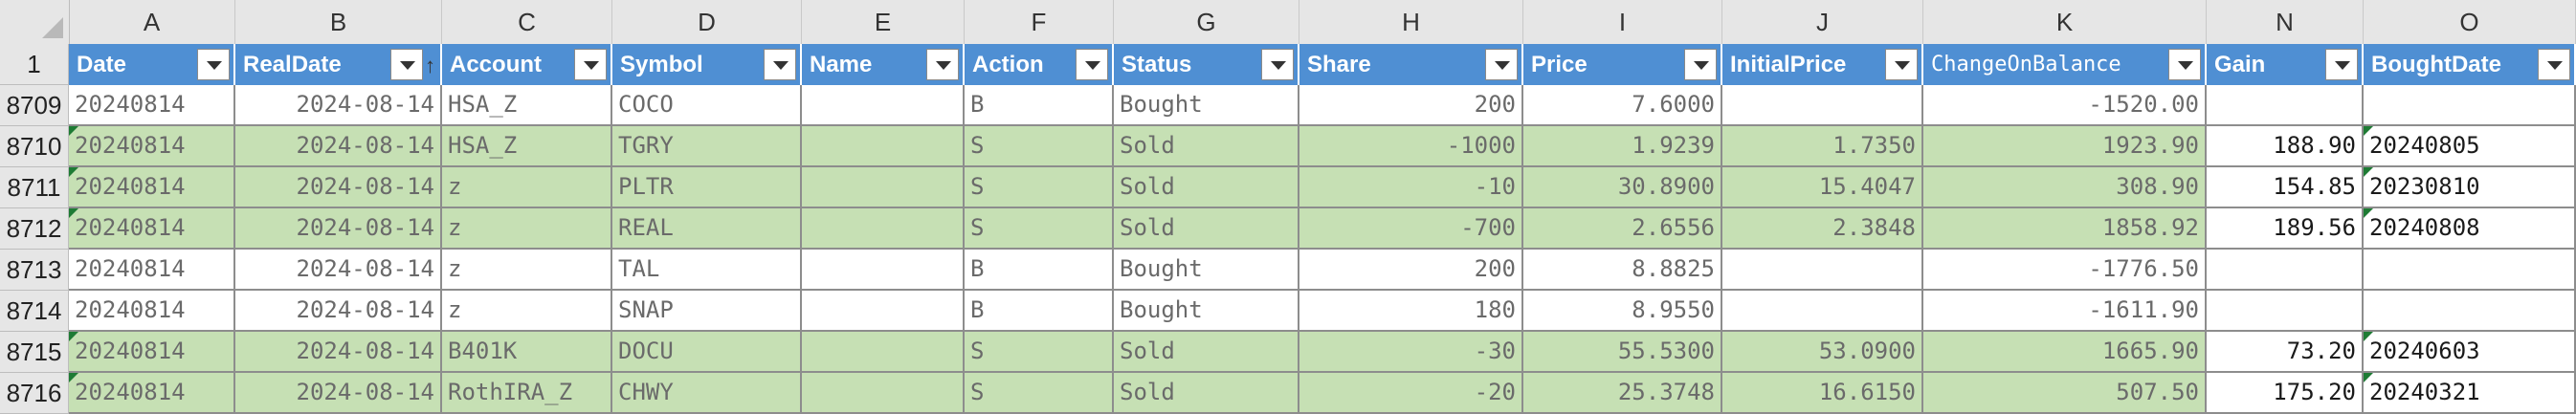 Image resolution: width=2576 pixels, height=414 pixels. I want to click on column-letter-B: B, so click(338, 22).